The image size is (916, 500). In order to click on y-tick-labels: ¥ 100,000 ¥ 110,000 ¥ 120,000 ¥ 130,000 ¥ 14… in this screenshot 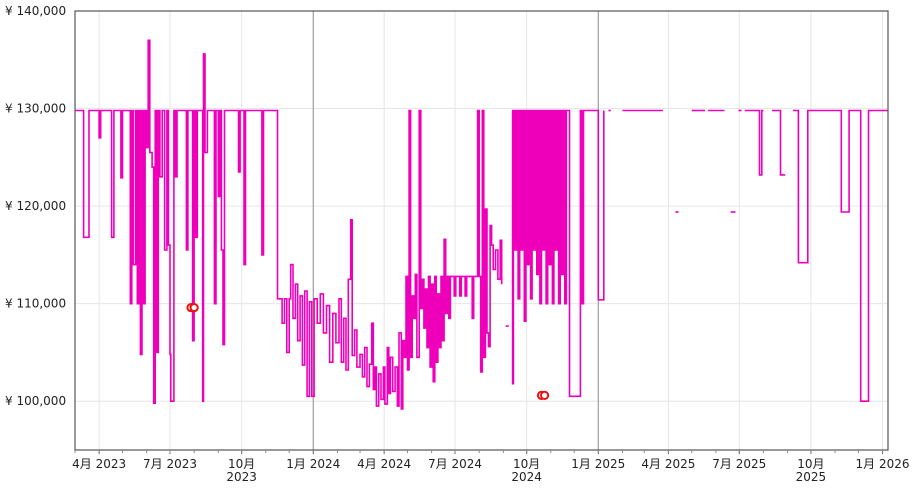, I will do `click(35, 206)`.